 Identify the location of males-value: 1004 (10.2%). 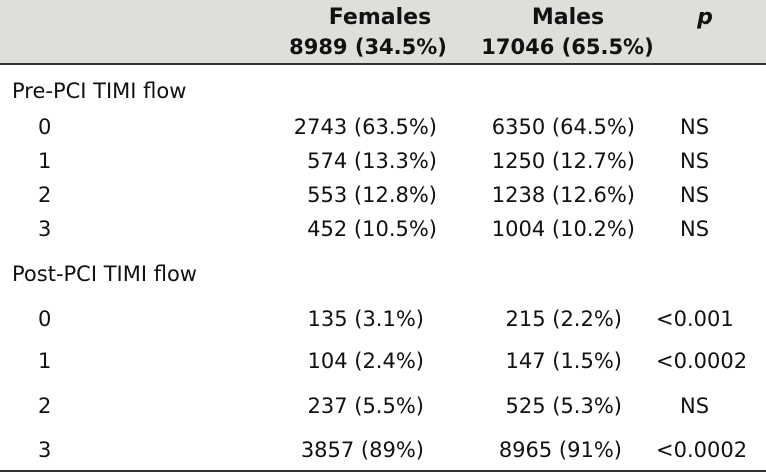
(563, 229).